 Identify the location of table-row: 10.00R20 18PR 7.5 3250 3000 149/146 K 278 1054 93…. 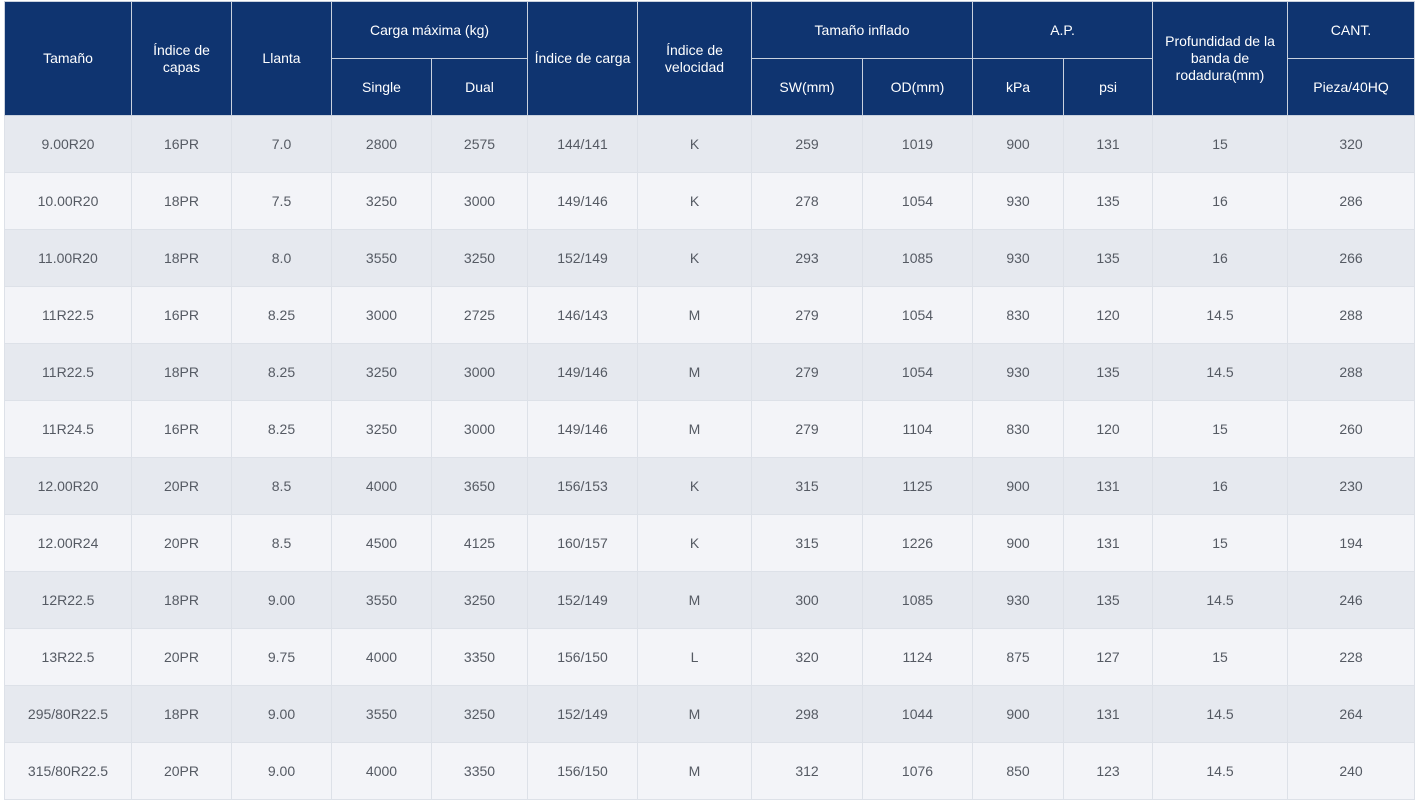
(710, 201).